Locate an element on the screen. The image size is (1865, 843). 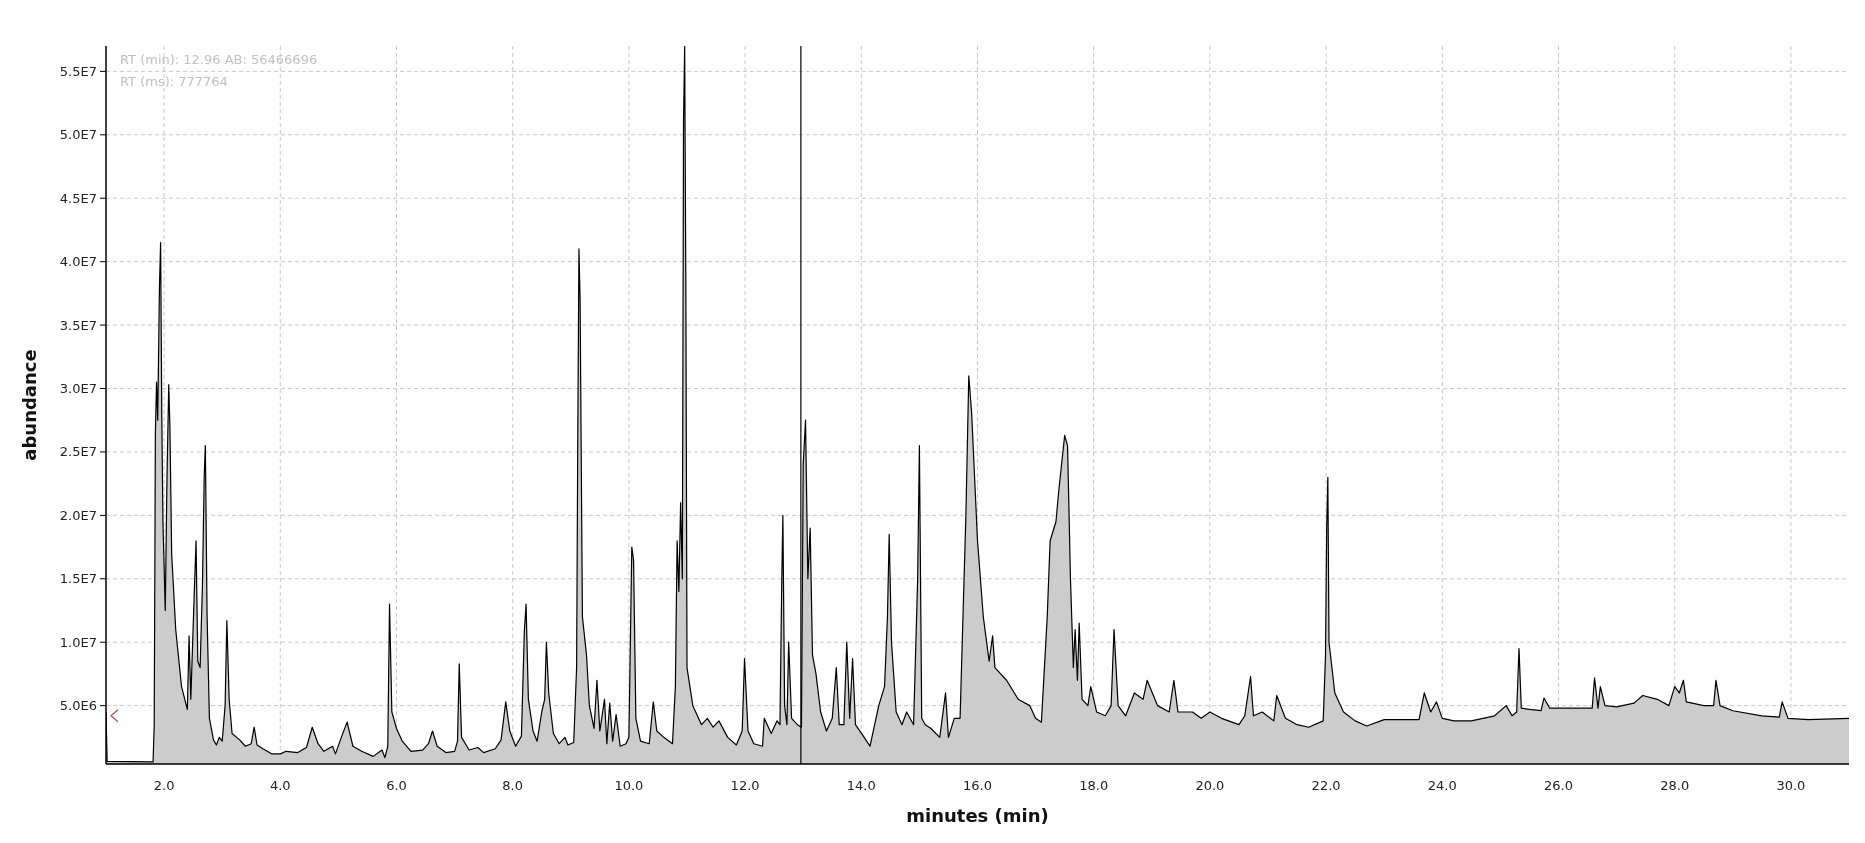
annotation: RT (min): 12.96 AB: 56466696 is located at coordinates (219, 59).